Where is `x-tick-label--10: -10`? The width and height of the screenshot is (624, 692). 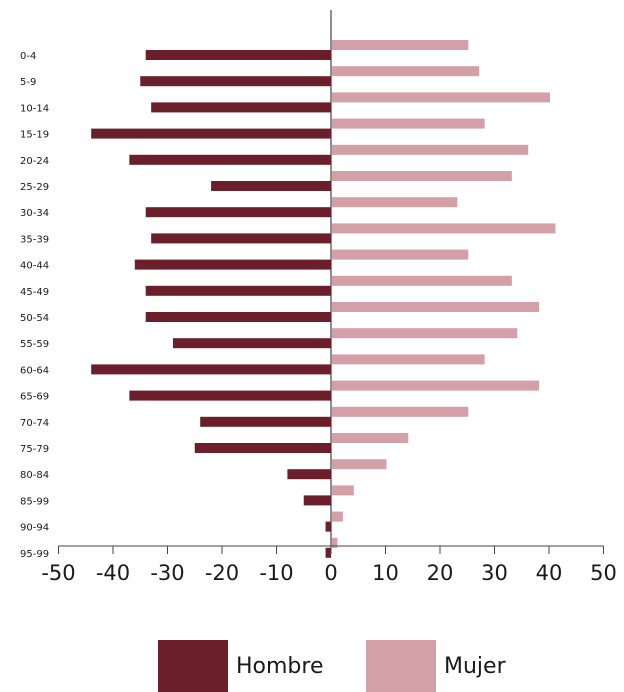
x-tick-label--10: -10 is located at coordinates (276, 573).